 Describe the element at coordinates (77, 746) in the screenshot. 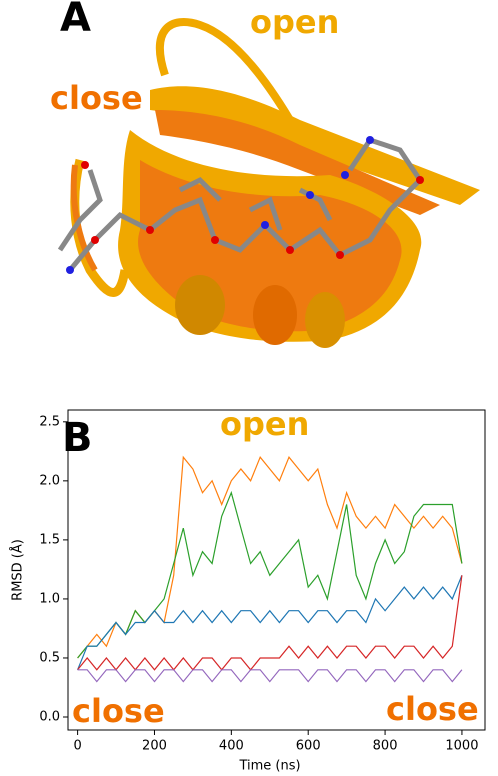

I see `x-tick-label: 0` at that location.